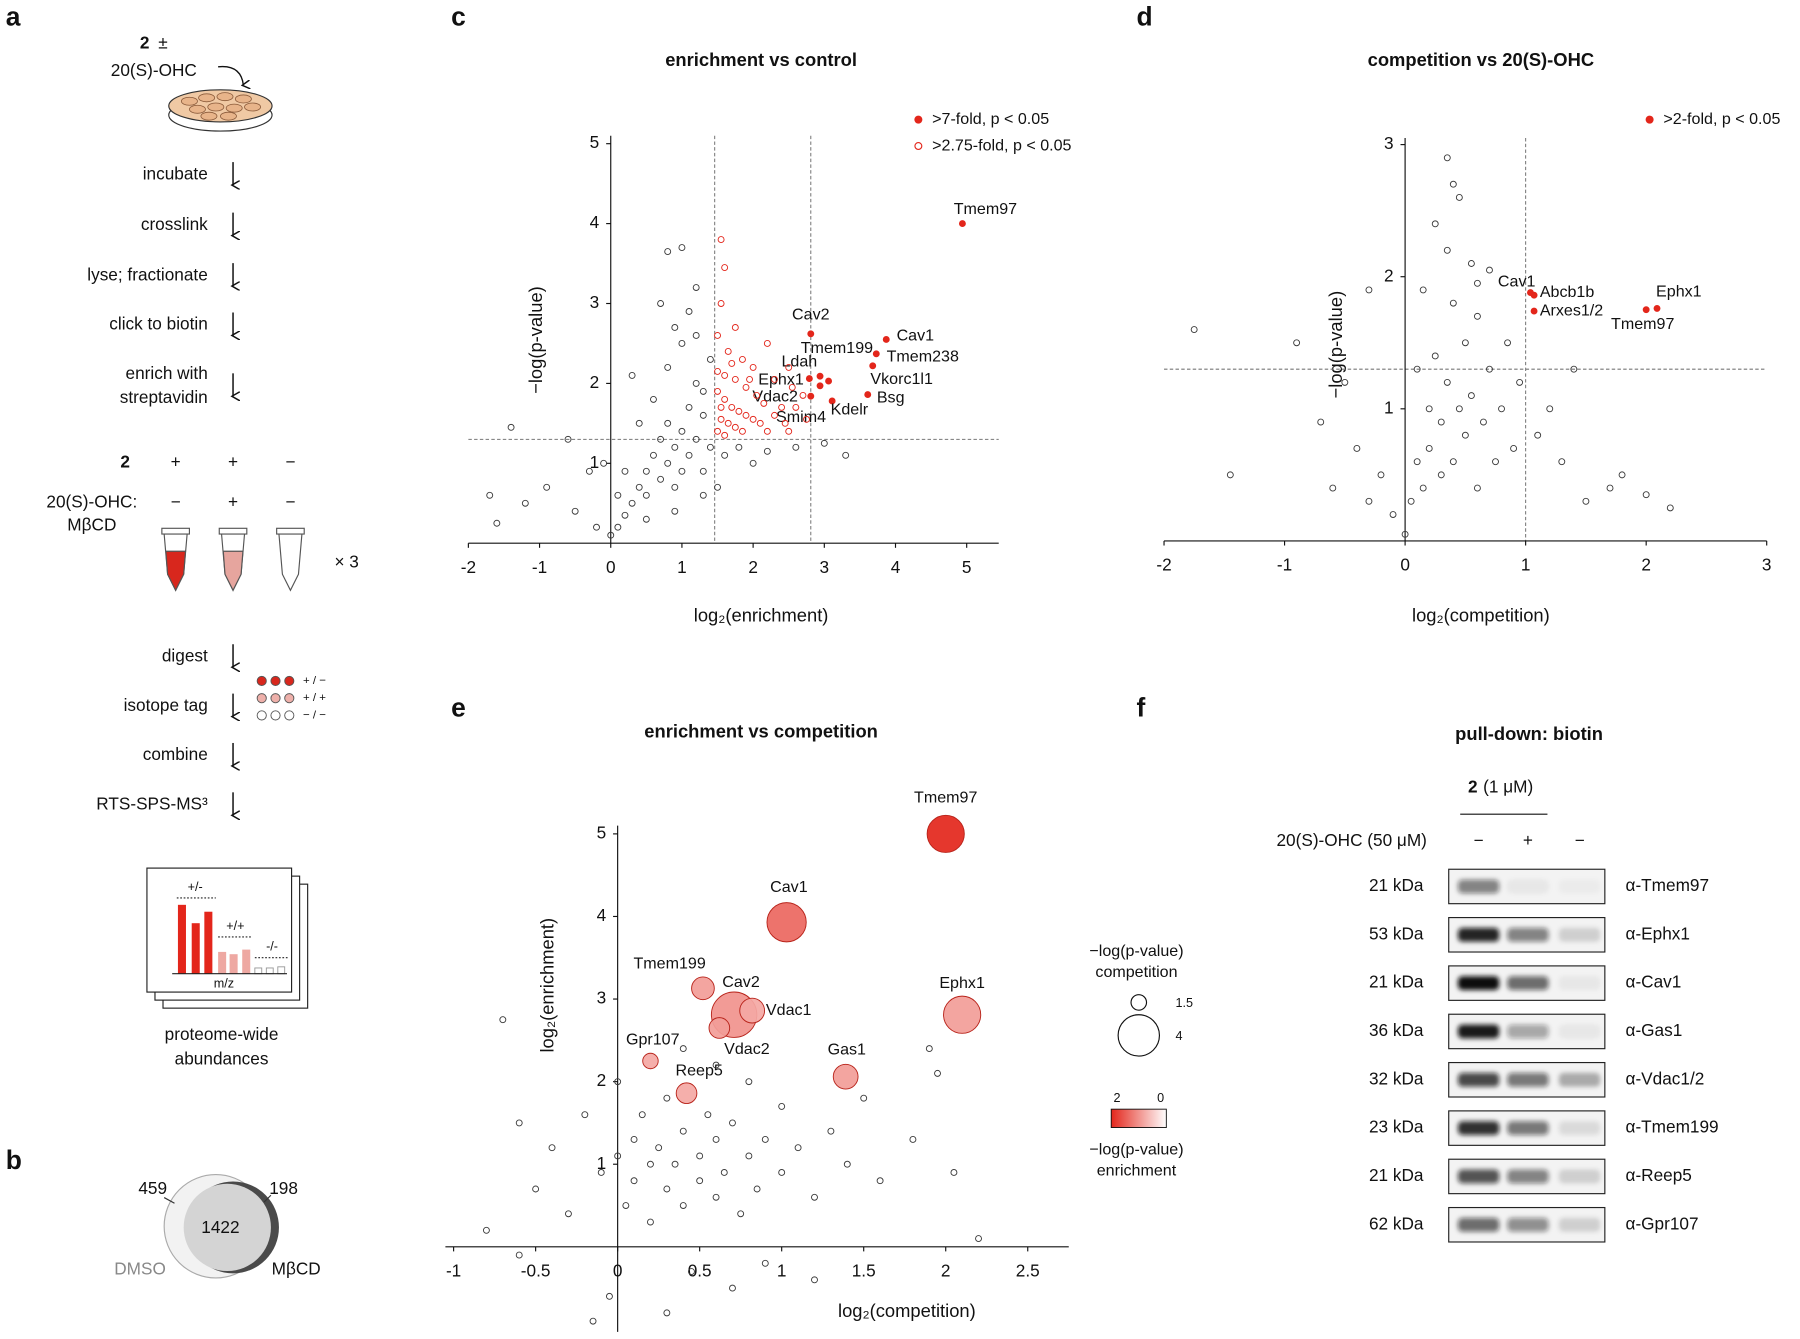 The height and width of the screenshot is (1339, 1800). I want to click on antibody: α-Cav1, so click(1654, 982).